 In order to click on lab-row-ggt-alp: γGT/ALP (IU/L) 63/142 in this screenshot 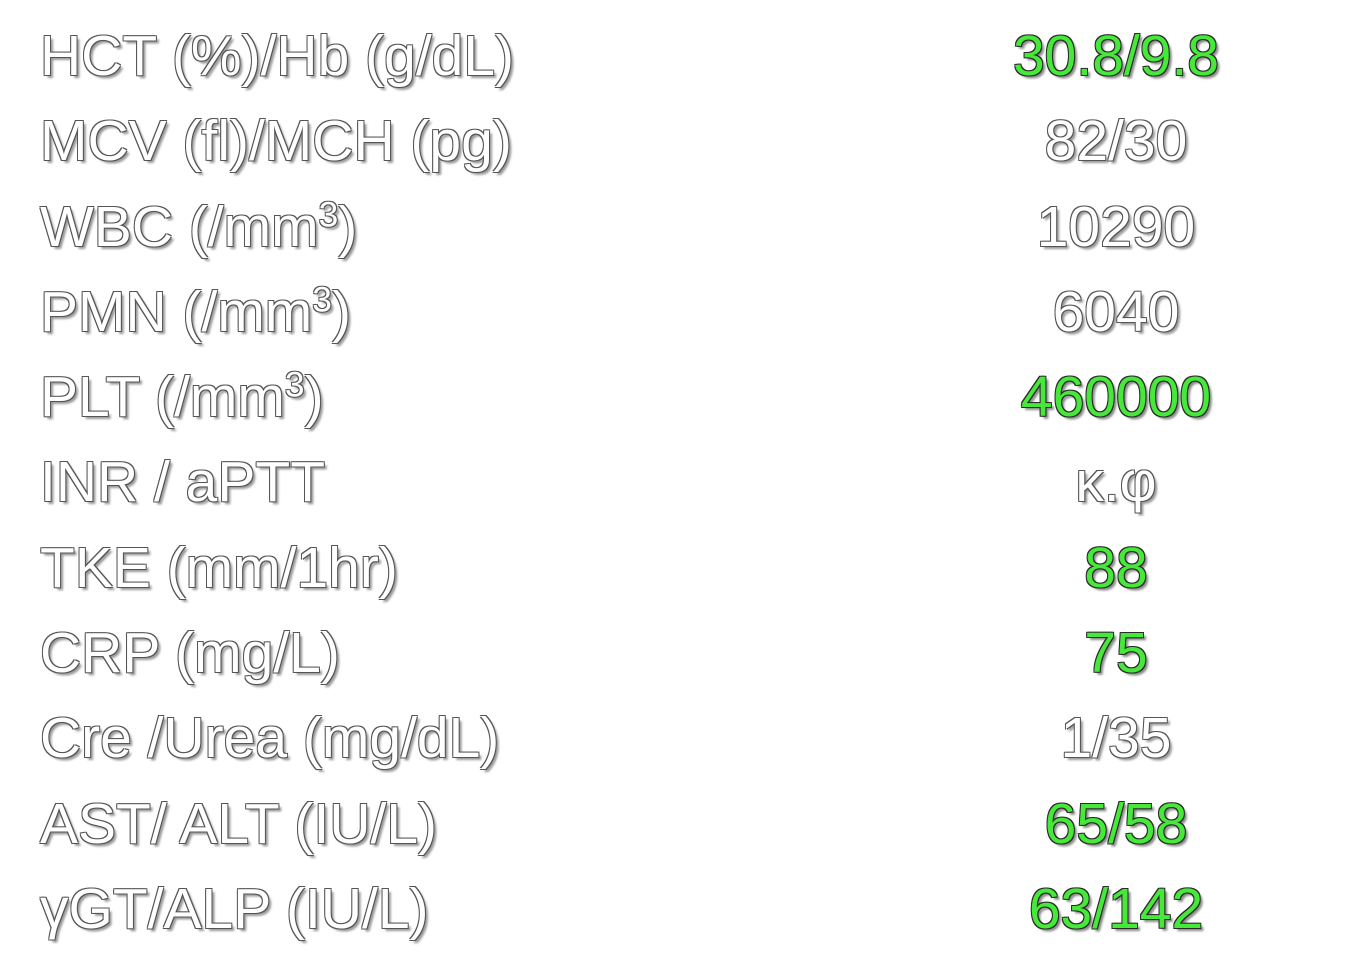, I will do `click(686, 909)`.